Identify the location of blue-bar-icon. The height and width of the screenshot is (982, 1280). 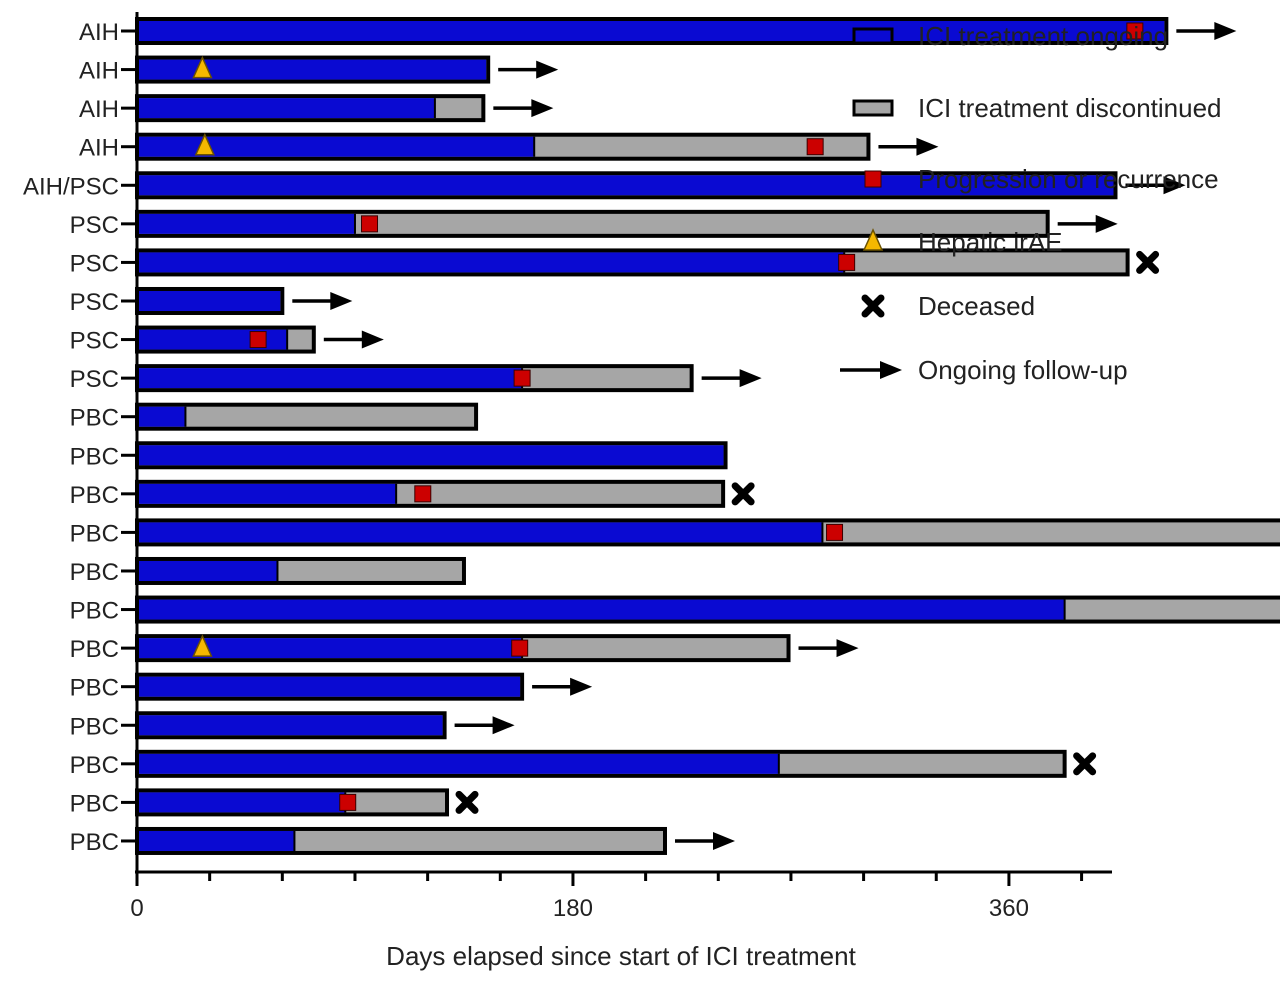
(873, 36).